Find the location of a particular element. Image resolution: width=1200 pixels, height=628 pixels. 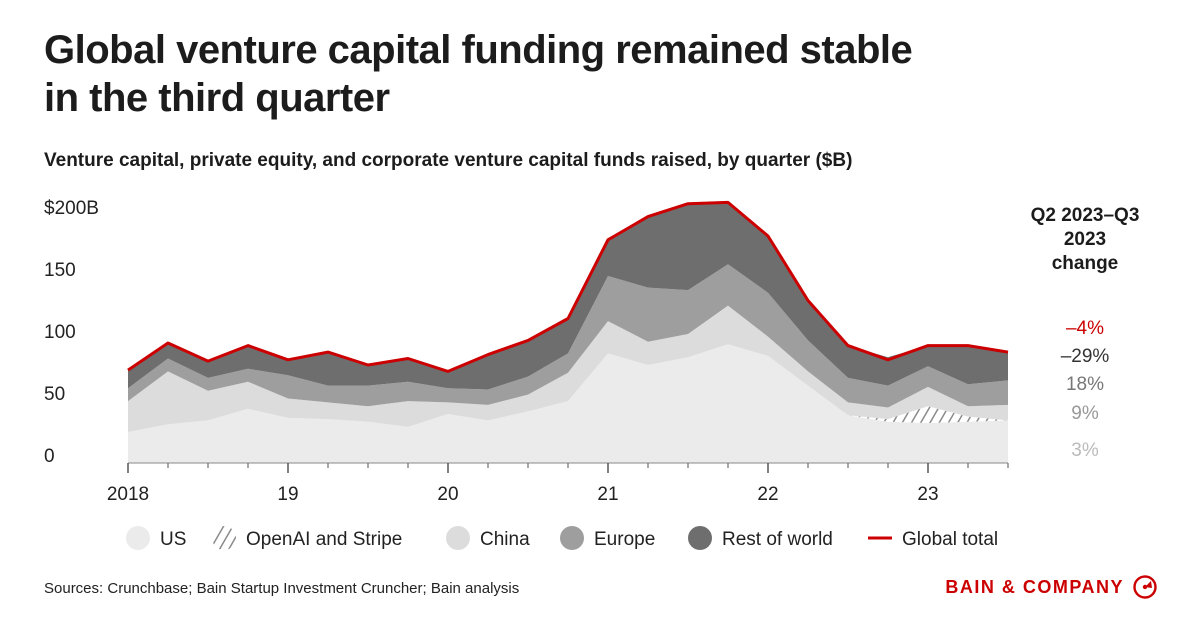

legend-swatch-us is located at coordinates (138, 538).